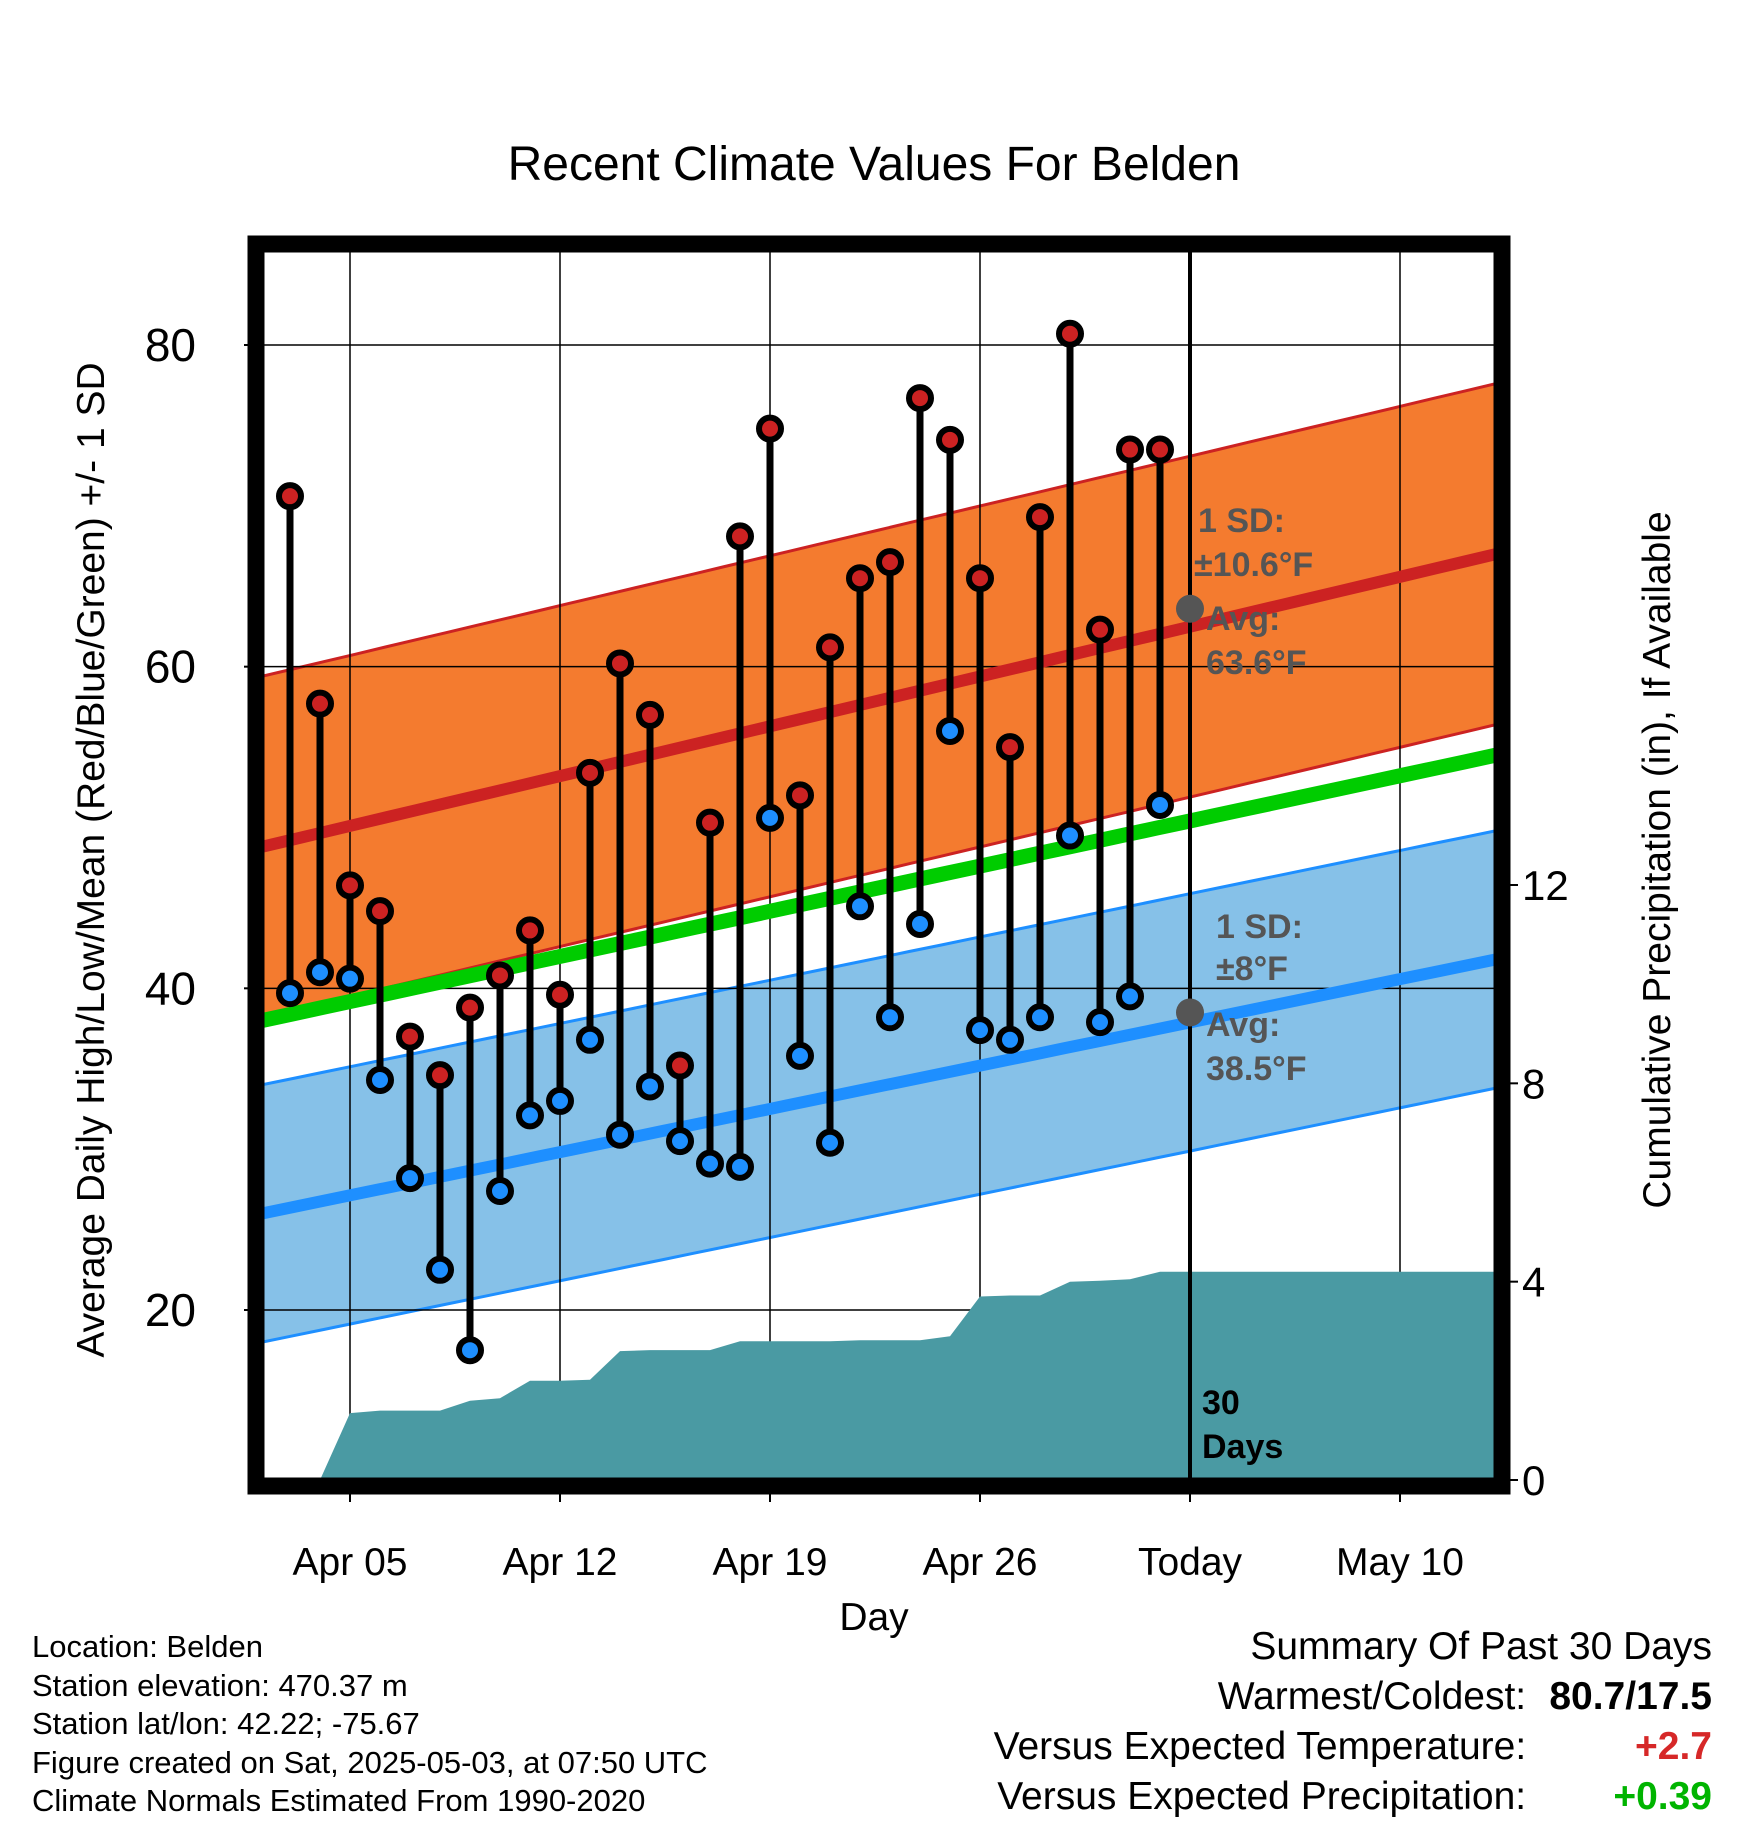 The height and width of the screenshot is (1828, 1748). Describe the element at coordinates (1533, 1480) in the screenshot. I see `y2-tick-label: 0` at that location.